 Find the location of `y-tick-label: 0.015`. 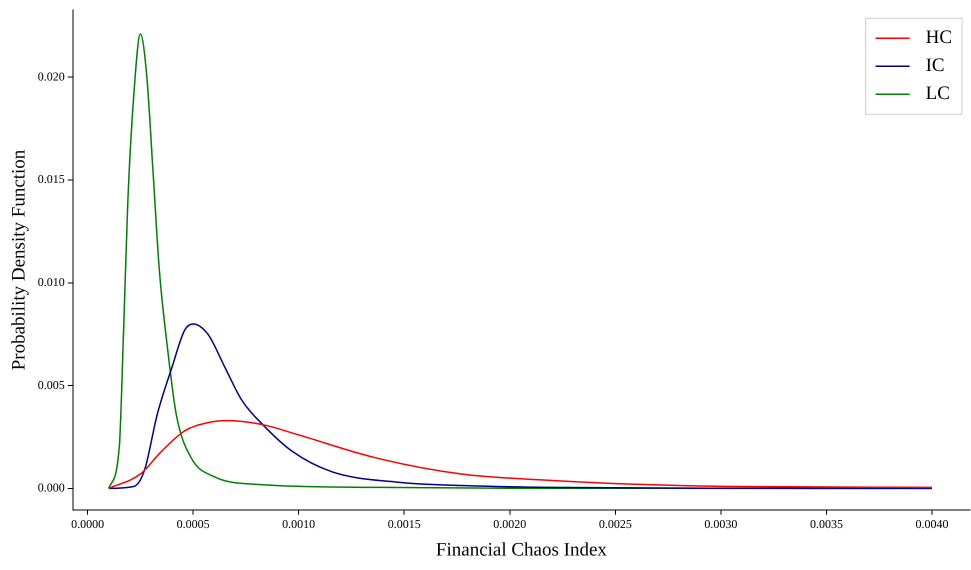

y-tick-label: 0.015 is located at coordinates (51, 179).